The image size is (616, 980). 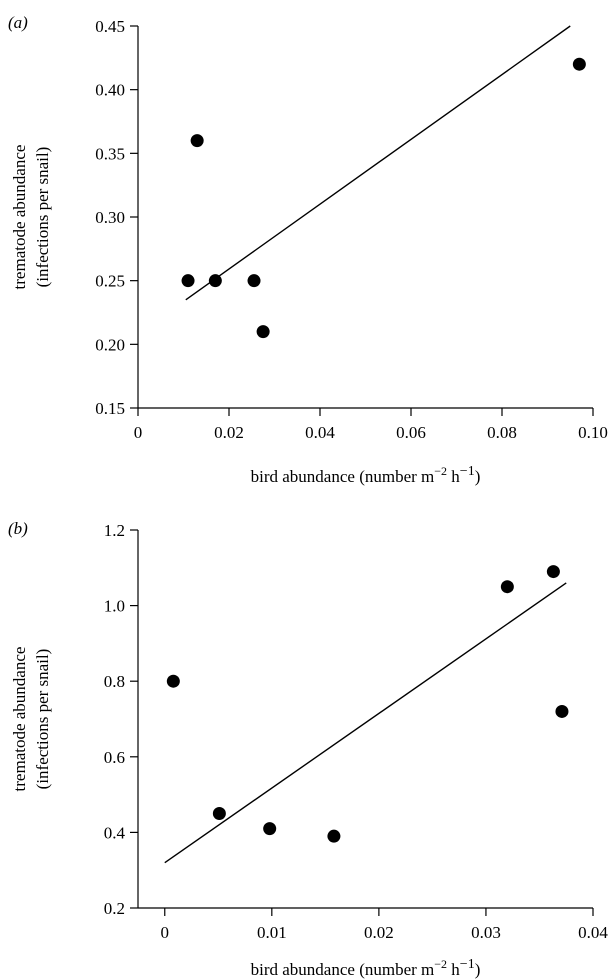 I want to click on y-tick-label: 0.20, so click(x=110, y=344).